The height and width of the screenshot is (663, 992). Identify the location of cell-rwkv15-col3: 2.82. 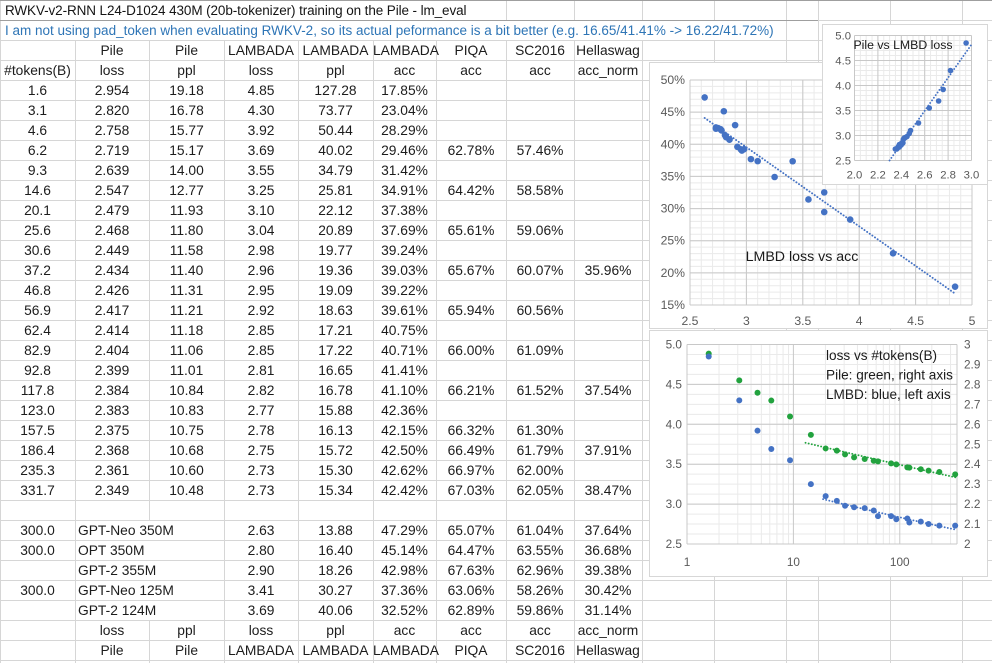
(261, 390).